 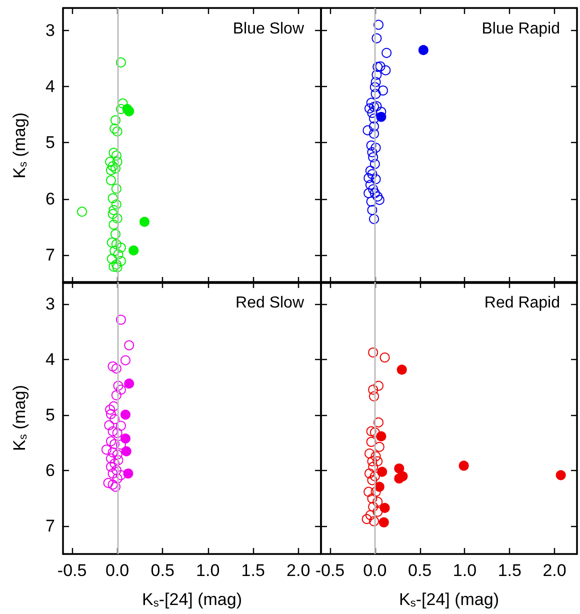 I want to click on text: Red Slow, so click(x=270, y=303).